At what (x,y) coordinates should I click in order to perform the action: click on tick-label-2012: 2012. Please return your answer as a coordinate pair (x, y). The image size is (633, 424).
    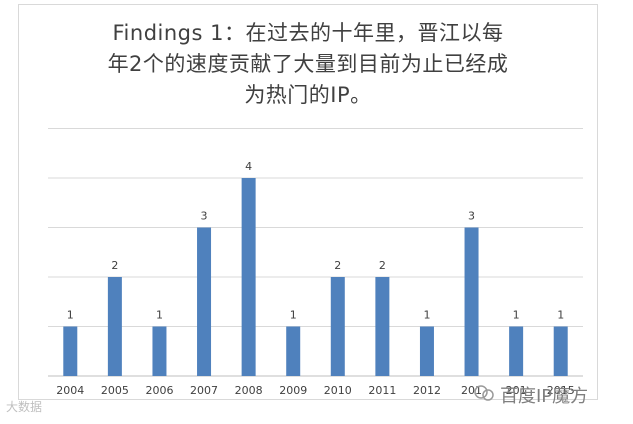
    Looking at the image, I should click on (427, 390).